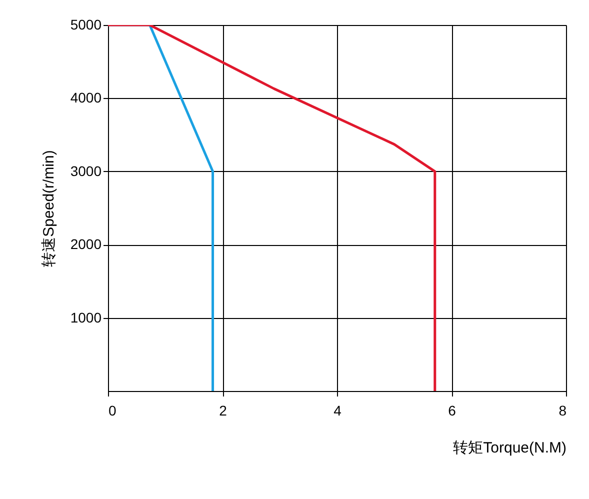 The image size is (589, 499). I want to click on y-tick-label: 3000, so click(86, 170).